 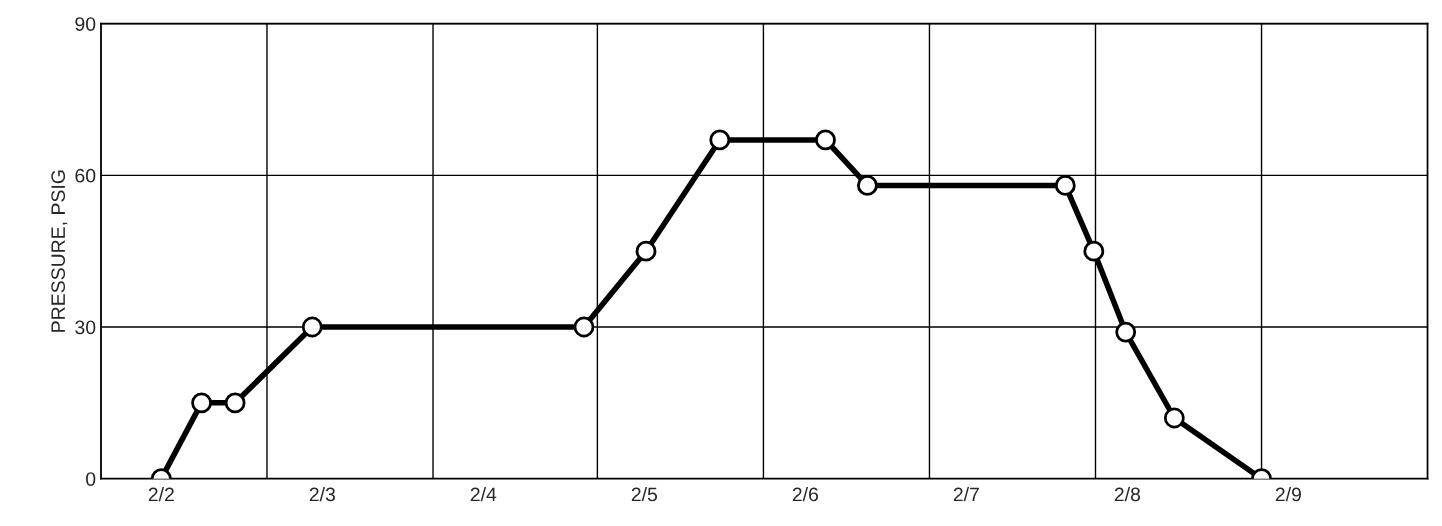 I want to click on y-tick-label: 90, so click(x=85, y=24).